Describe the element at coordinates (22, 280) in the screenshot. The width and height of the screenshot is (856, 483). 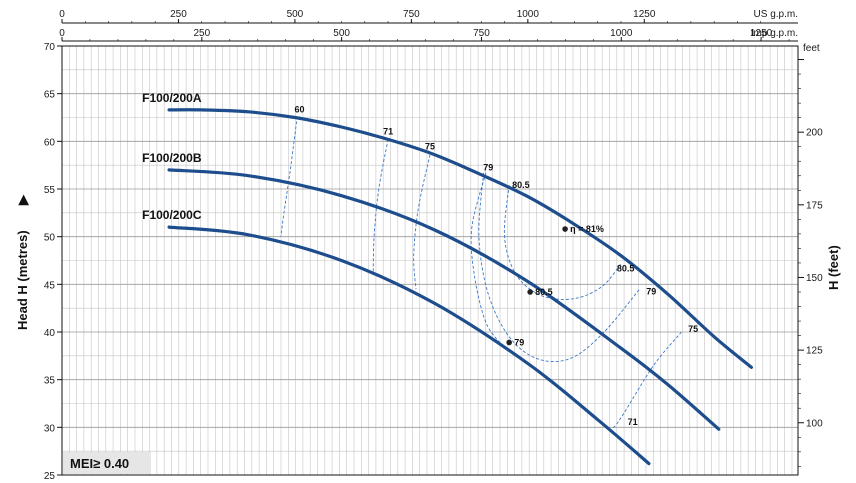
I see `y-axis-title-left: Head H (metres)` at that location.